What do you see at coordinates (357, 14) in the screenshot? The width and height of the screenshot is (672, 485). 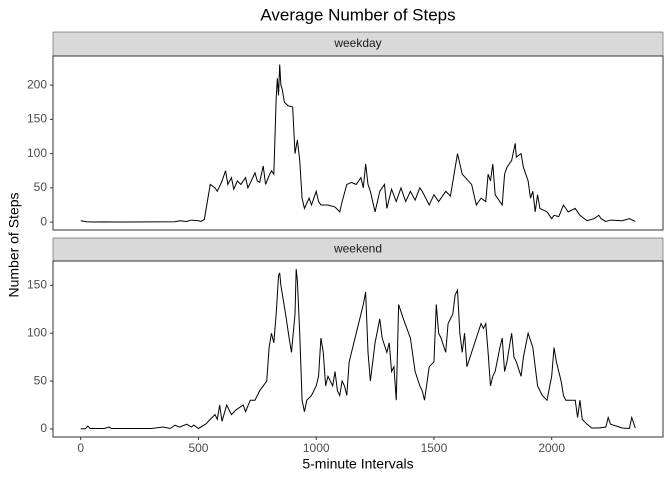 I see `chart-title: Average Number of Steps` at bounding box center [357, 14].